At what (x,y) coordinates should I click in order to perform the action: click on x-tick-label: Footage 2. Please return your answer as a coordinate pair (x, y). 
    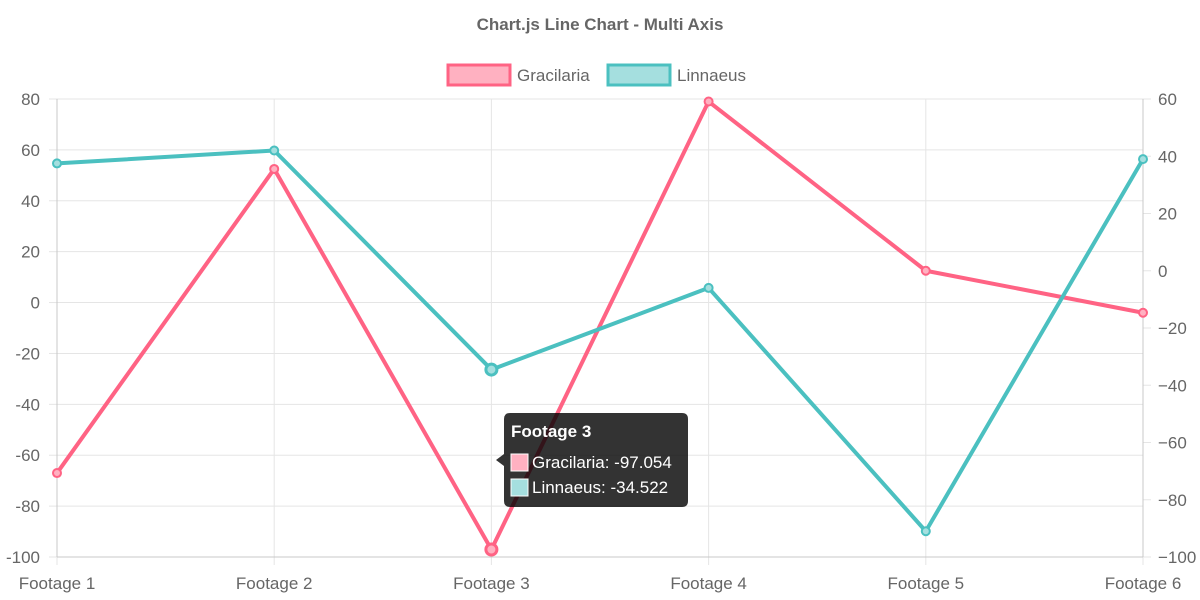
    Looking at the image, I should click on (274, 583).